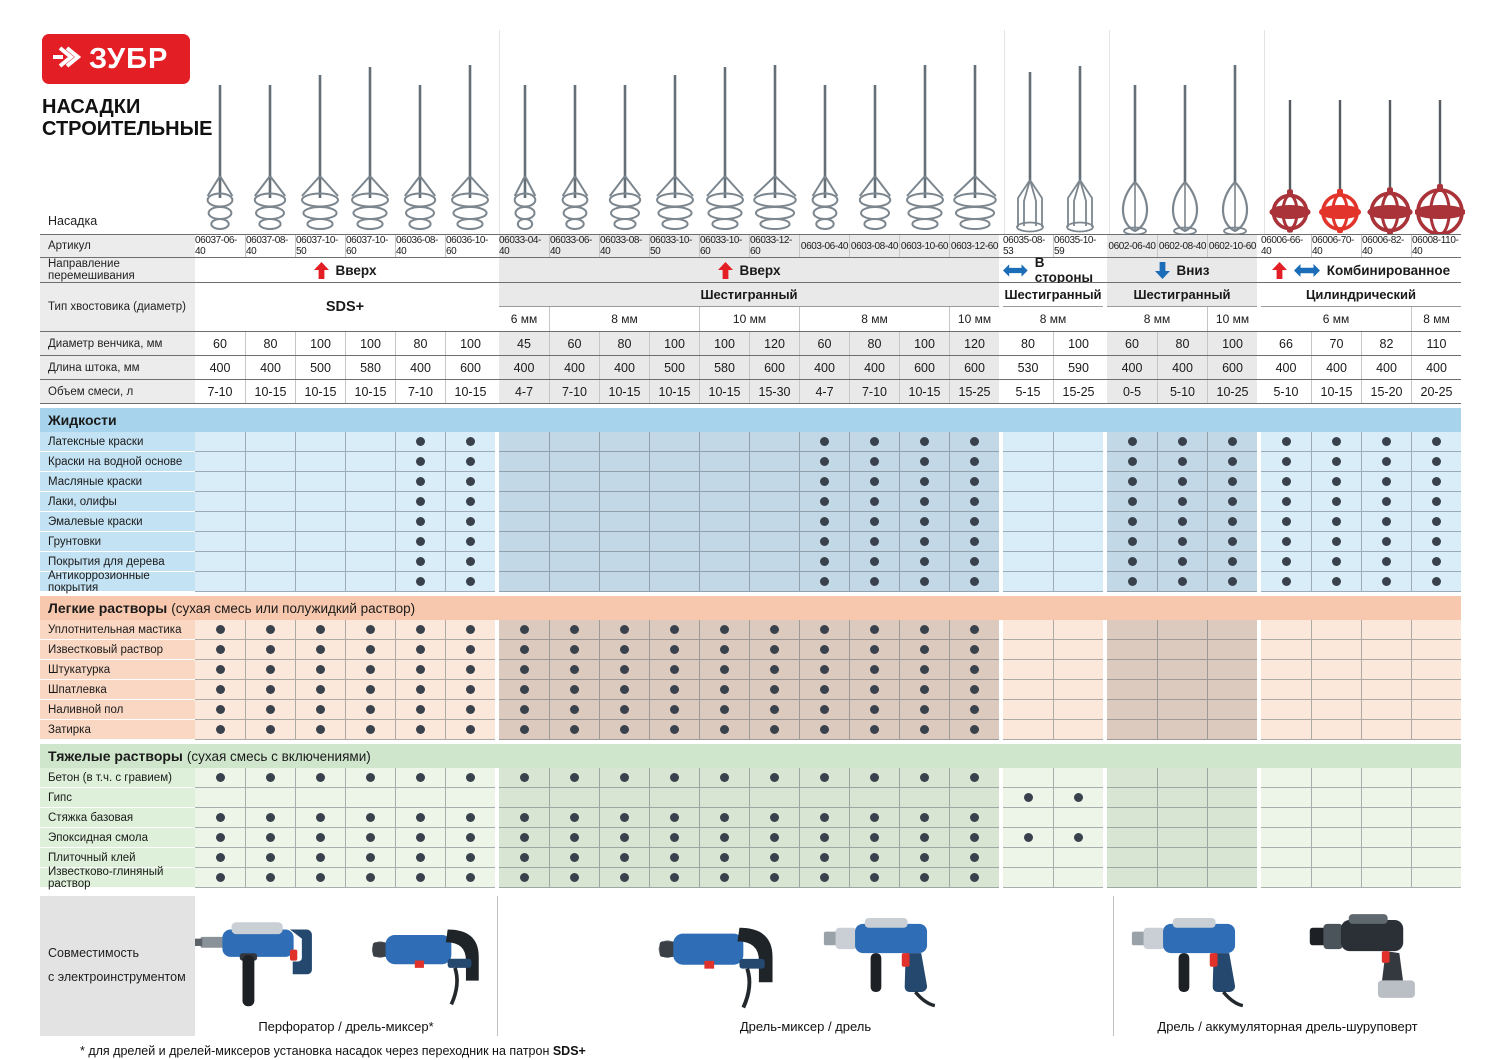 This screenshot has width=1500, height=1060. I want to click on article-cell: 06033-06-40, so click(574, 246).